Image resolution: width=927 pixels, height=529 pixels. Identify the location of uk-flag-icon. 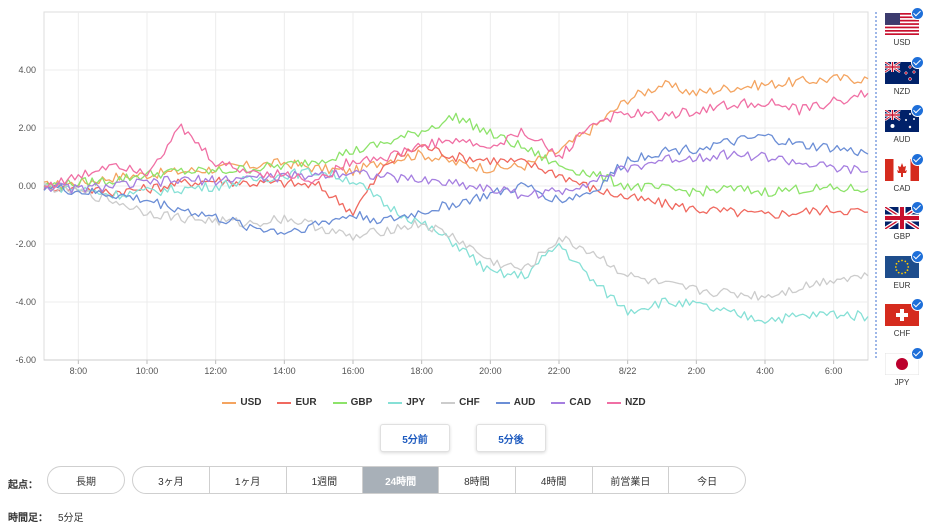
(904, 215).